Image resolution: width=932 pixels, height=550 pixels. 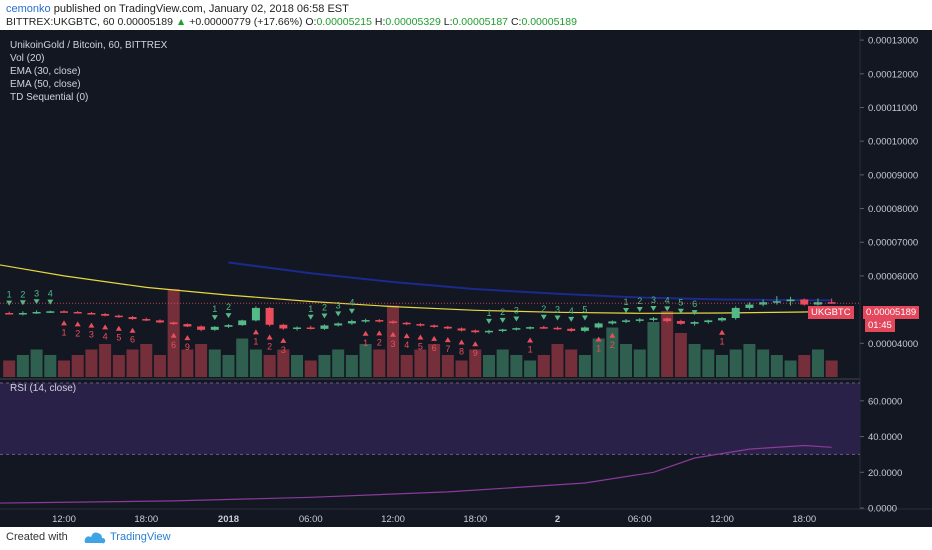 I want to click on time-tick-label: 12:00, so click(x=64, y=519).